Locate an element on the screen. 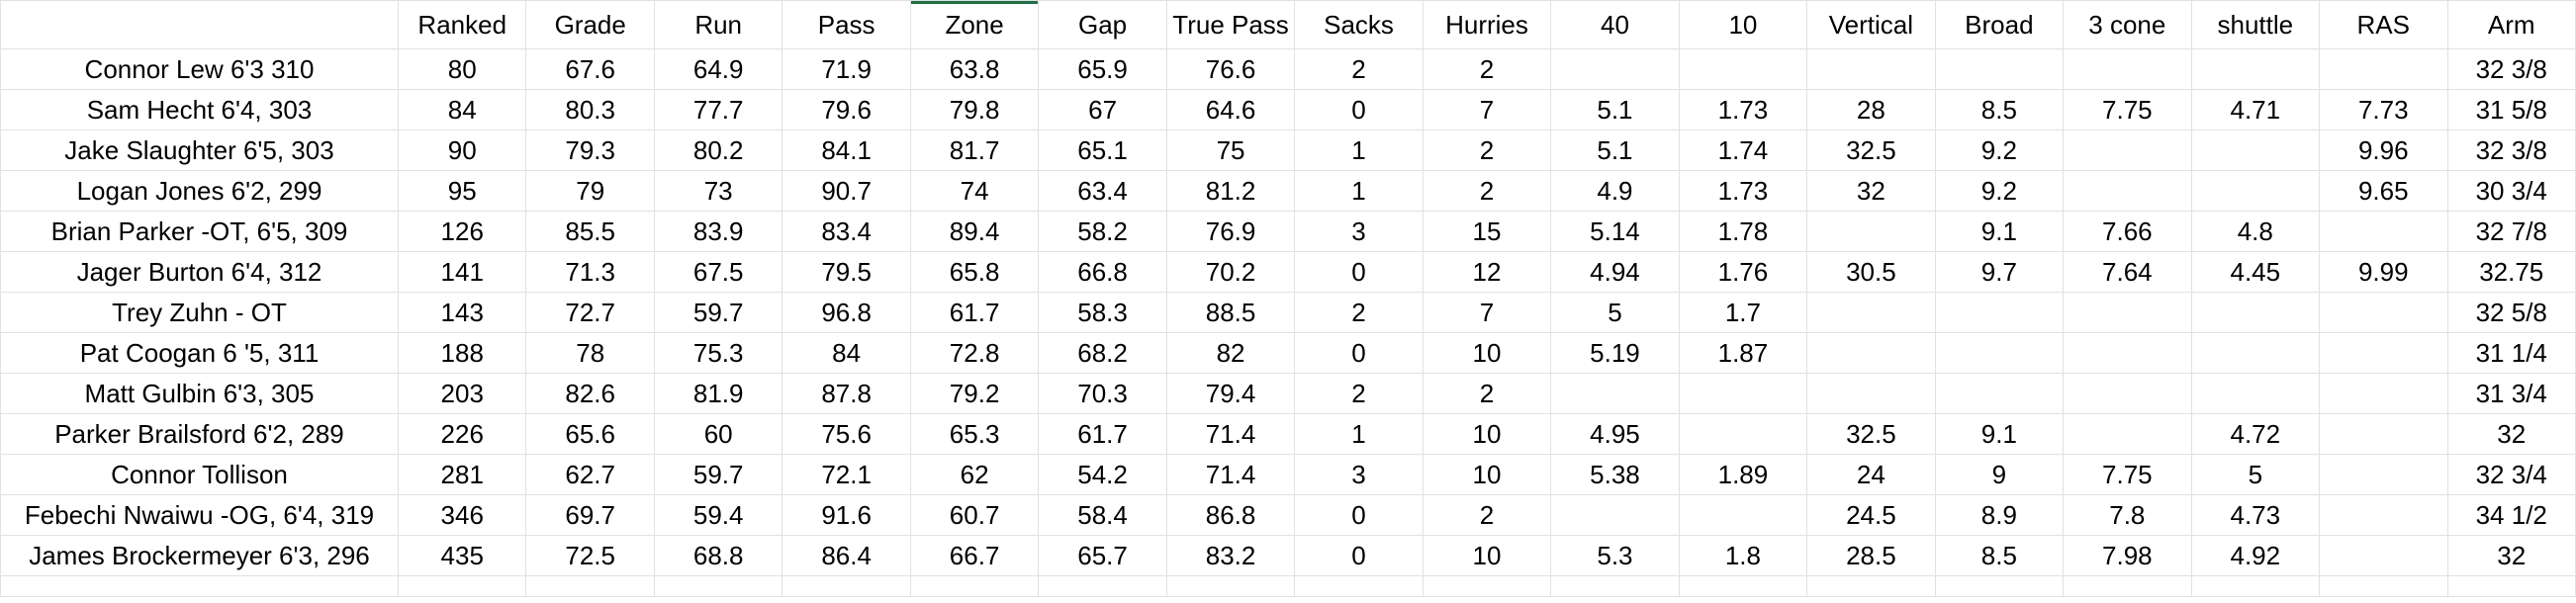  stat-cell: 281 is located at coordinates (462, 475).